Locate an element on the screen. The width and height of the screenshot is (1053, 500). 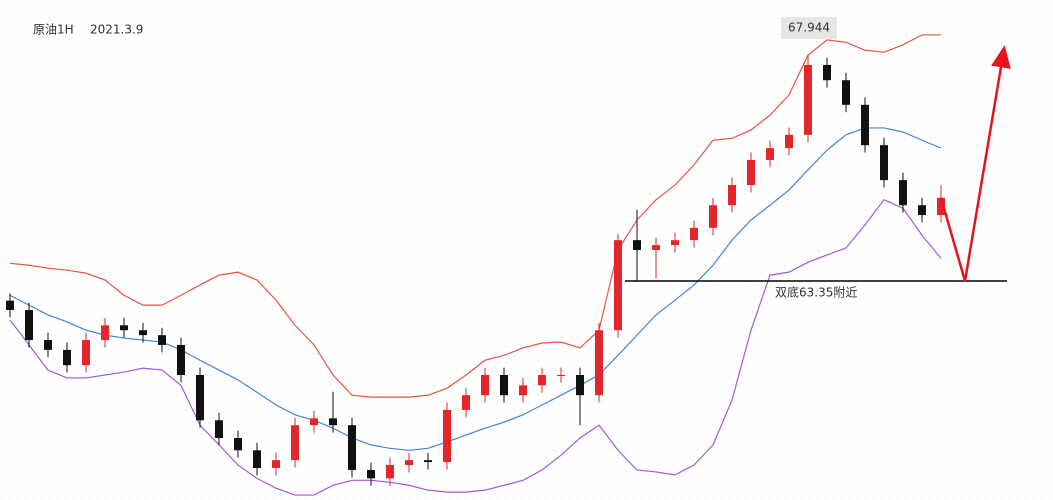
peak-label: 67.944 is located at coordinates (809, 27).